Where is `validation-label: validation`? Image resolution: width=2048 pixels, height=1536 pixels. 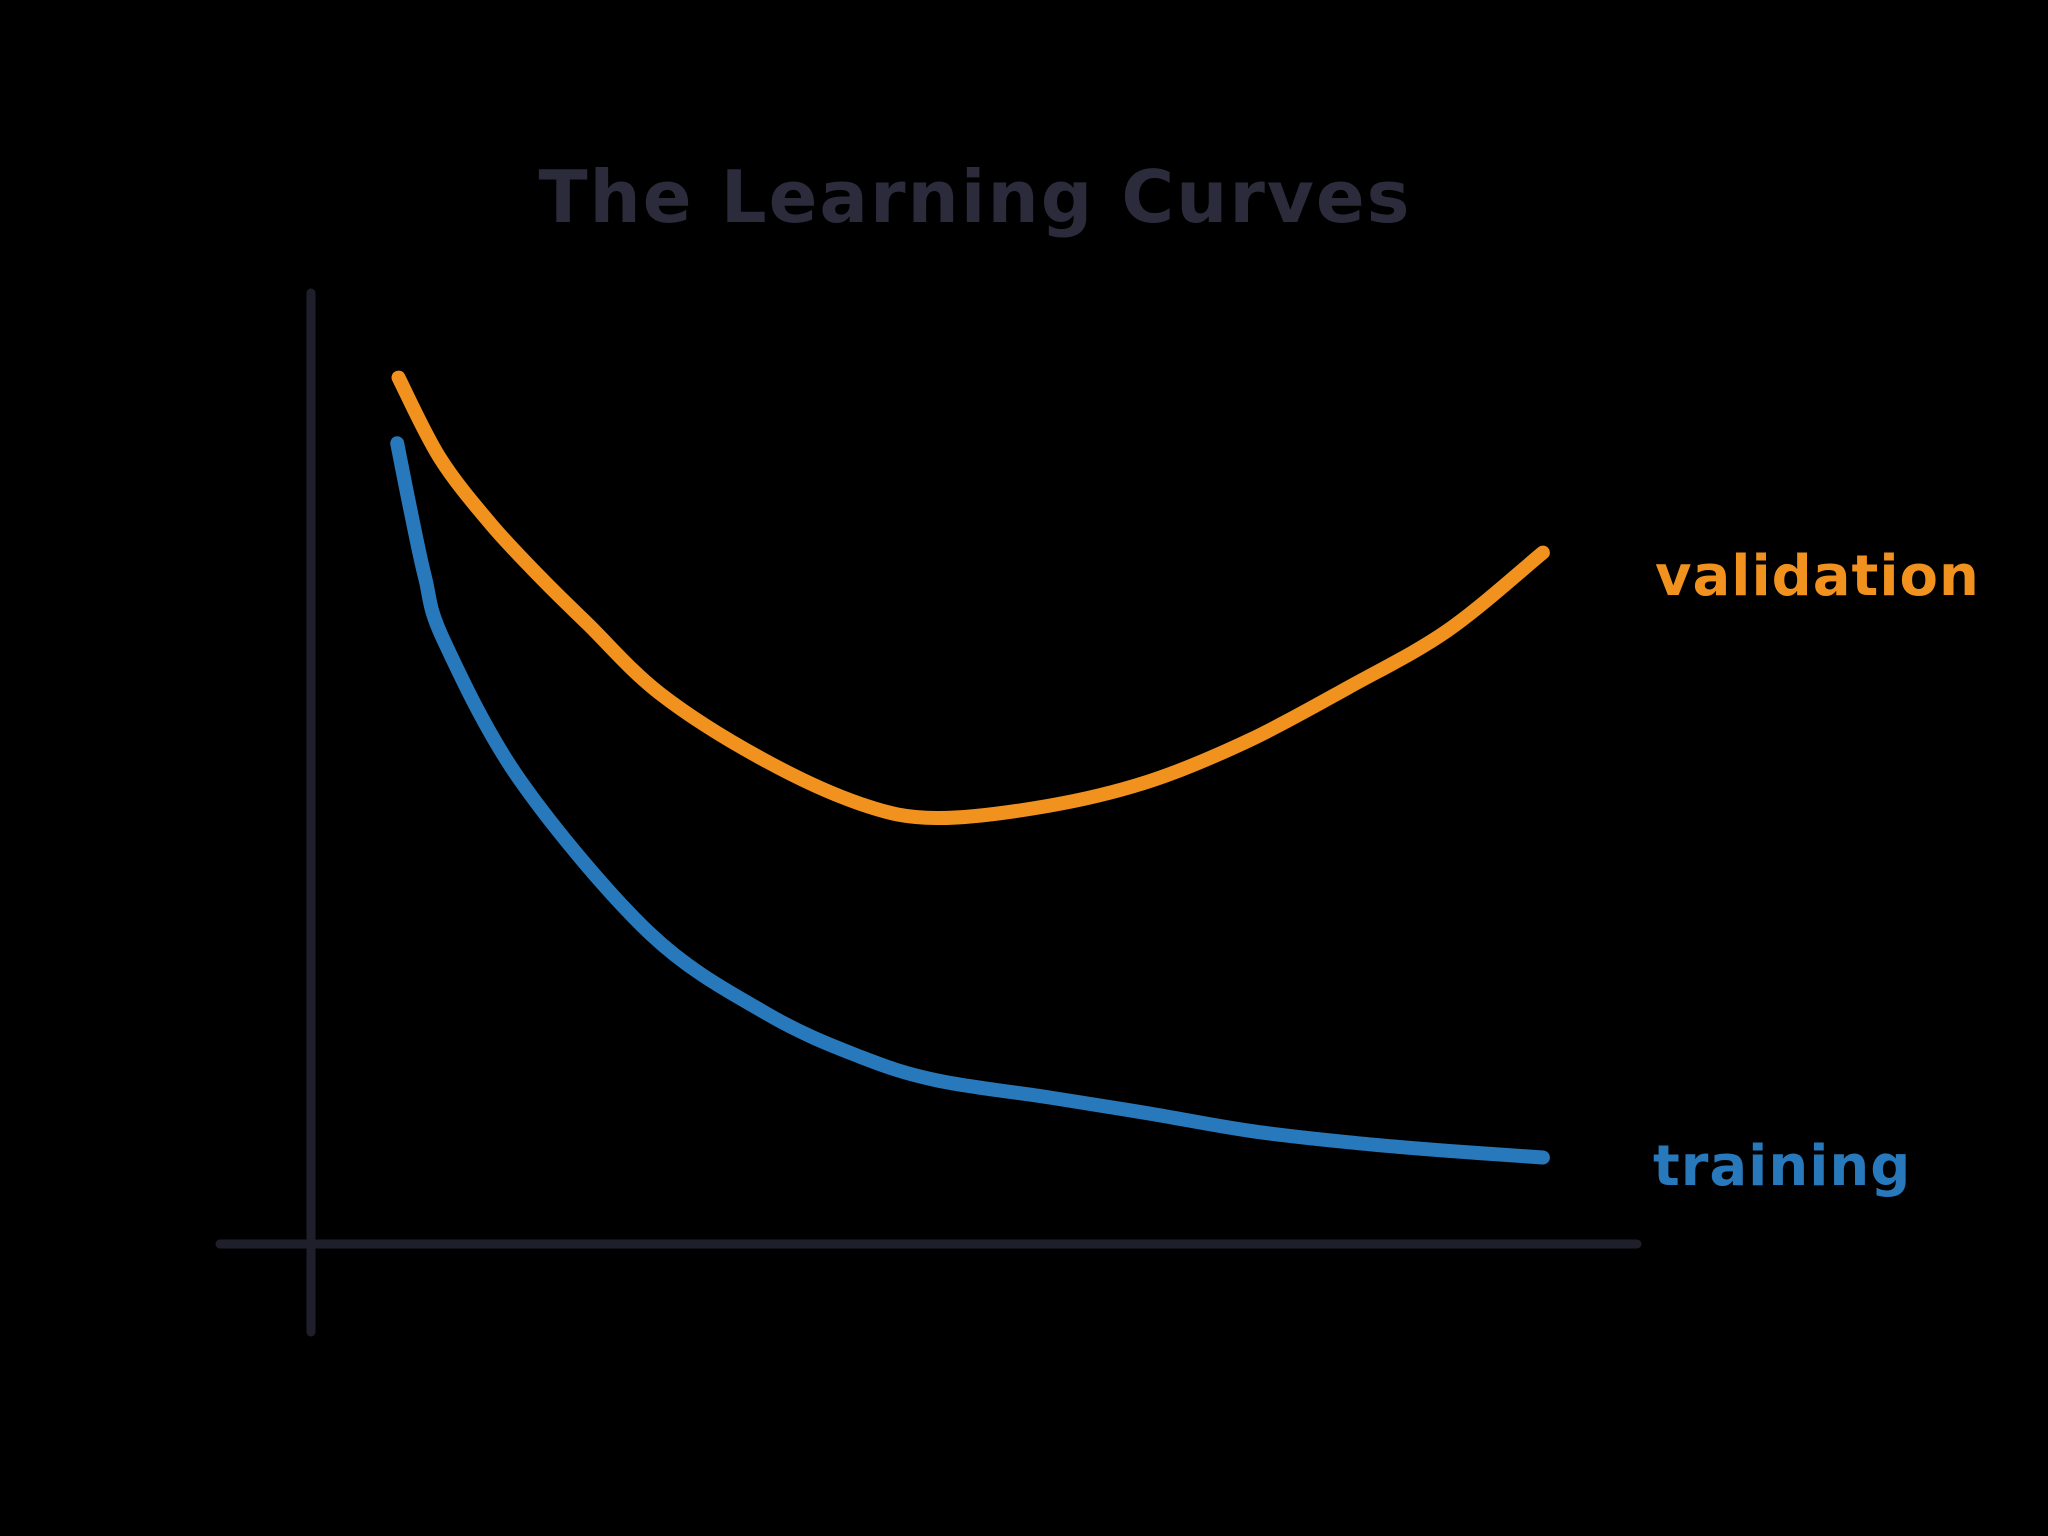
validation-label: validation is located at coordinates (1817, 576).